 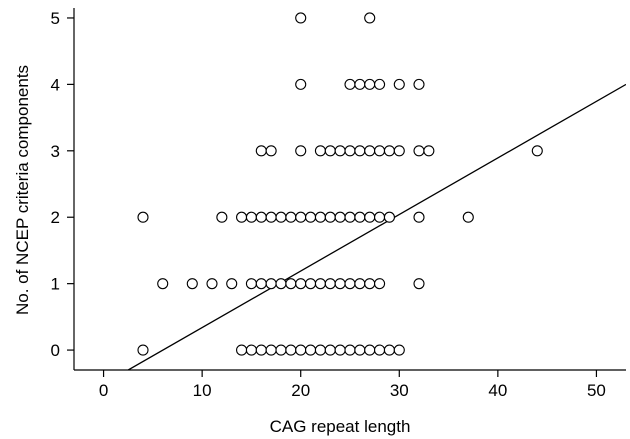 I want to click on y-axis: 0 1 2 3 4 5, so click(x=63, y=189).